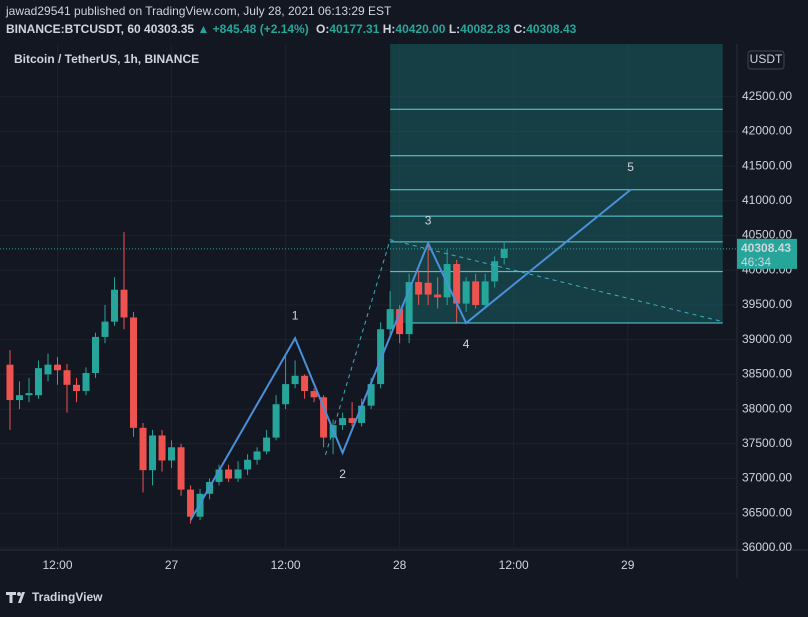 This screenshot has height=617, width=808. Describe the element at coordinates (628, 565) in the screenshot. I see `x-tick-label: 29` at that location.